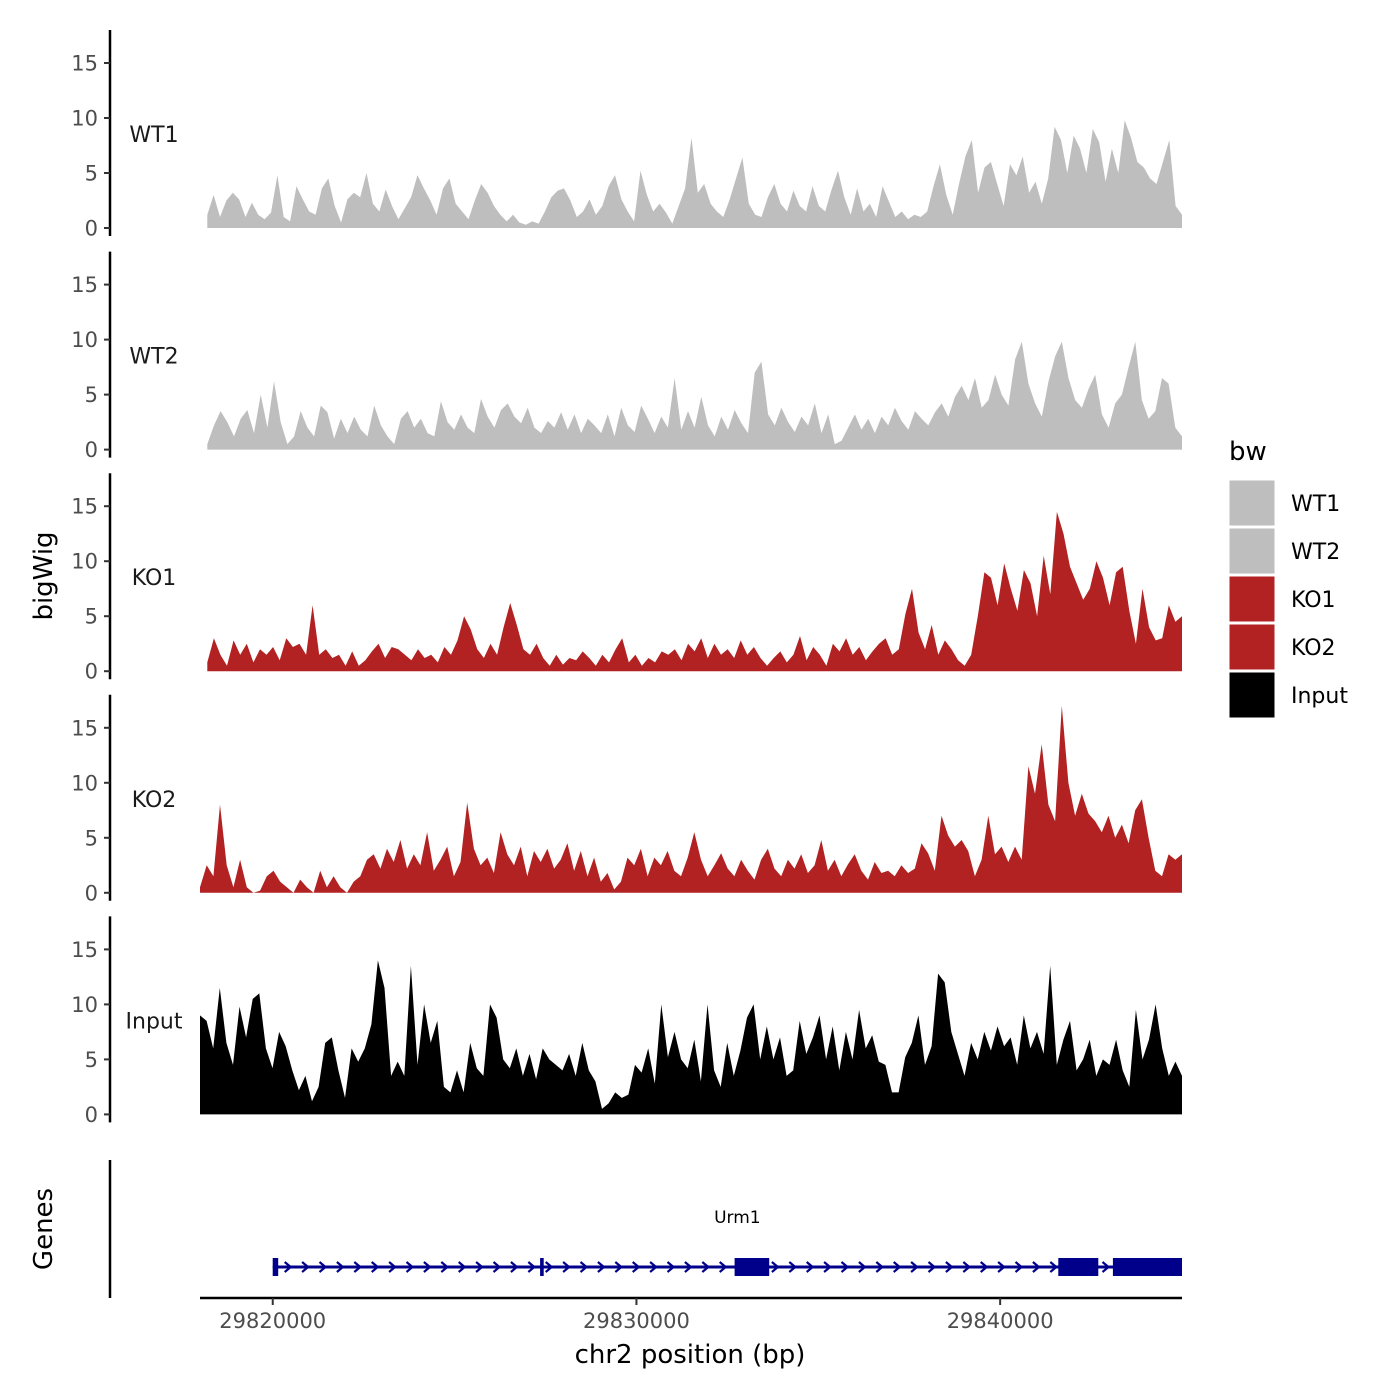 The image size is (1400, 1400). What do you see at coordinates (645, 1229) in the screenshot?
I see `gene-track: Urm1` at bounding box center [645, 1229].